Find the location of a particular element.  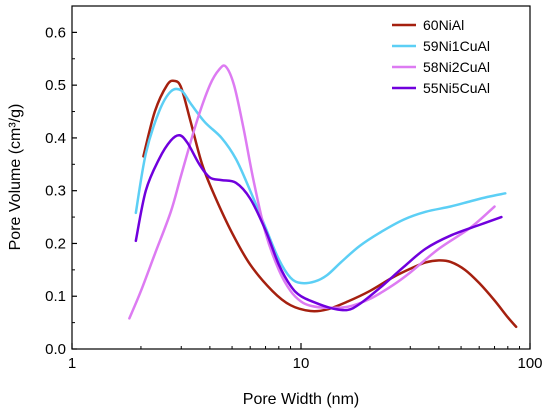

y-tick-label: 0.6 is located at coordinates (55, 32).